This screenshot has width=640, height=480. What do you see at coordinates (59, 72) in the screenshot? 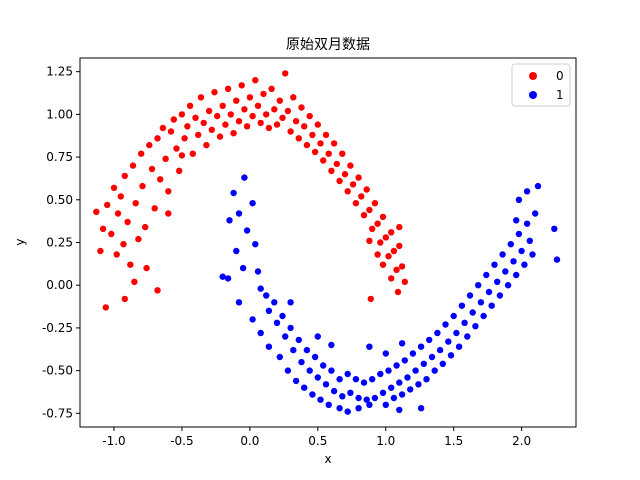
I see `y-tick-label: 1.25` at bounding box center [59, 72].